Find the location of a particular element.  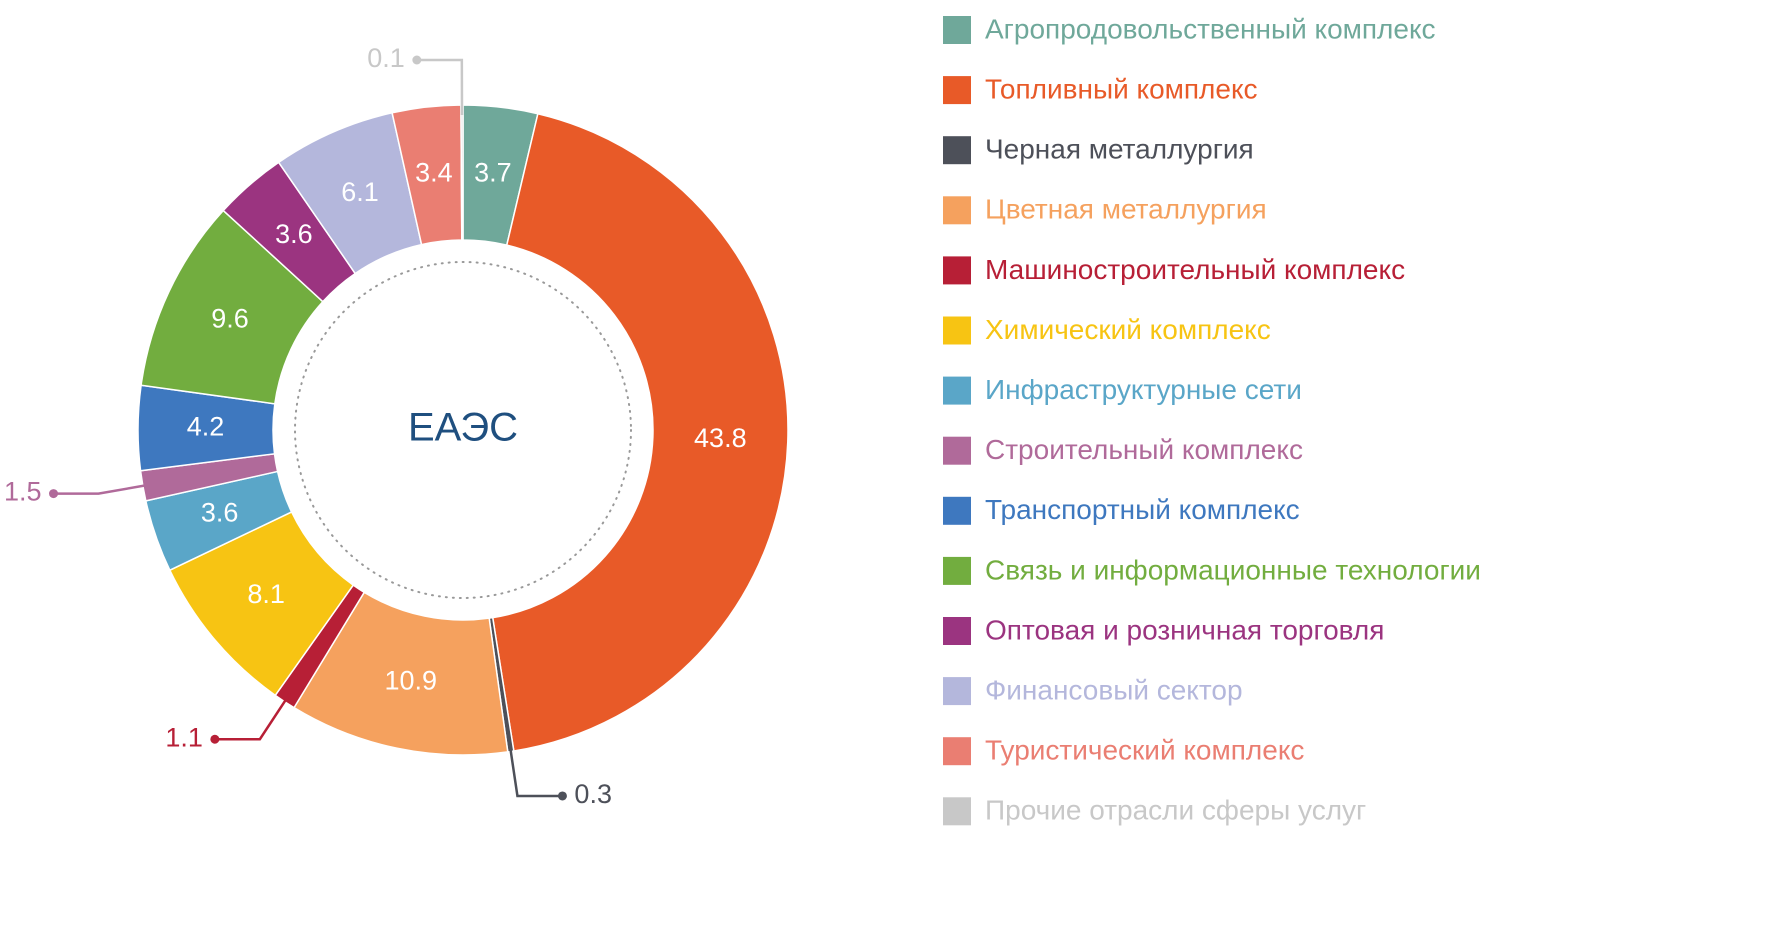

slice-label: 1.1 is located at coordinates (184, 737).